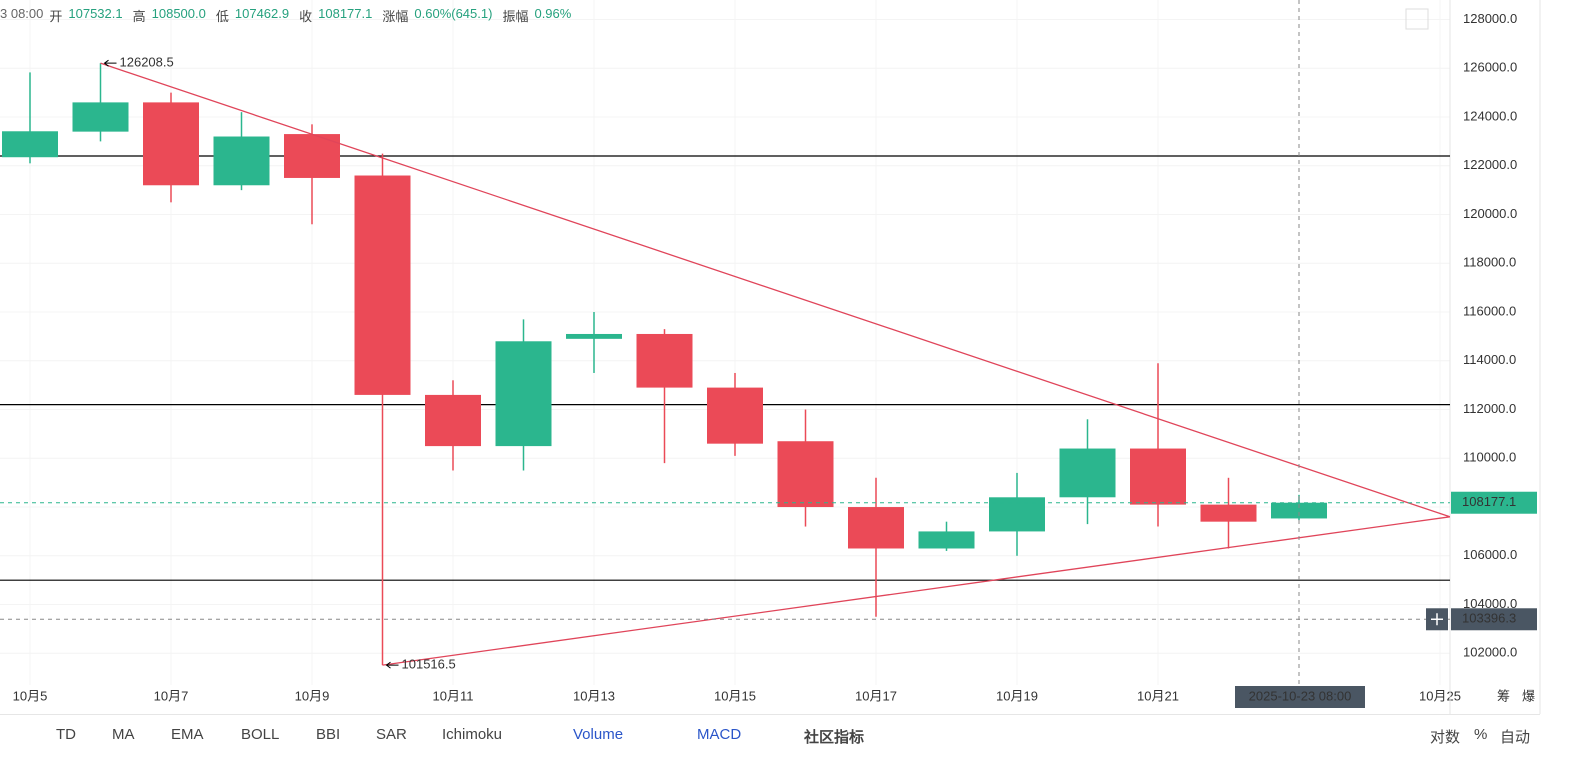 Image resolution: width=1579 pixels, height=760 pixels. Describe the element at coordinates (1489, 359) in the screenshot. I see `y-tick-label: 114000.0` at that location.